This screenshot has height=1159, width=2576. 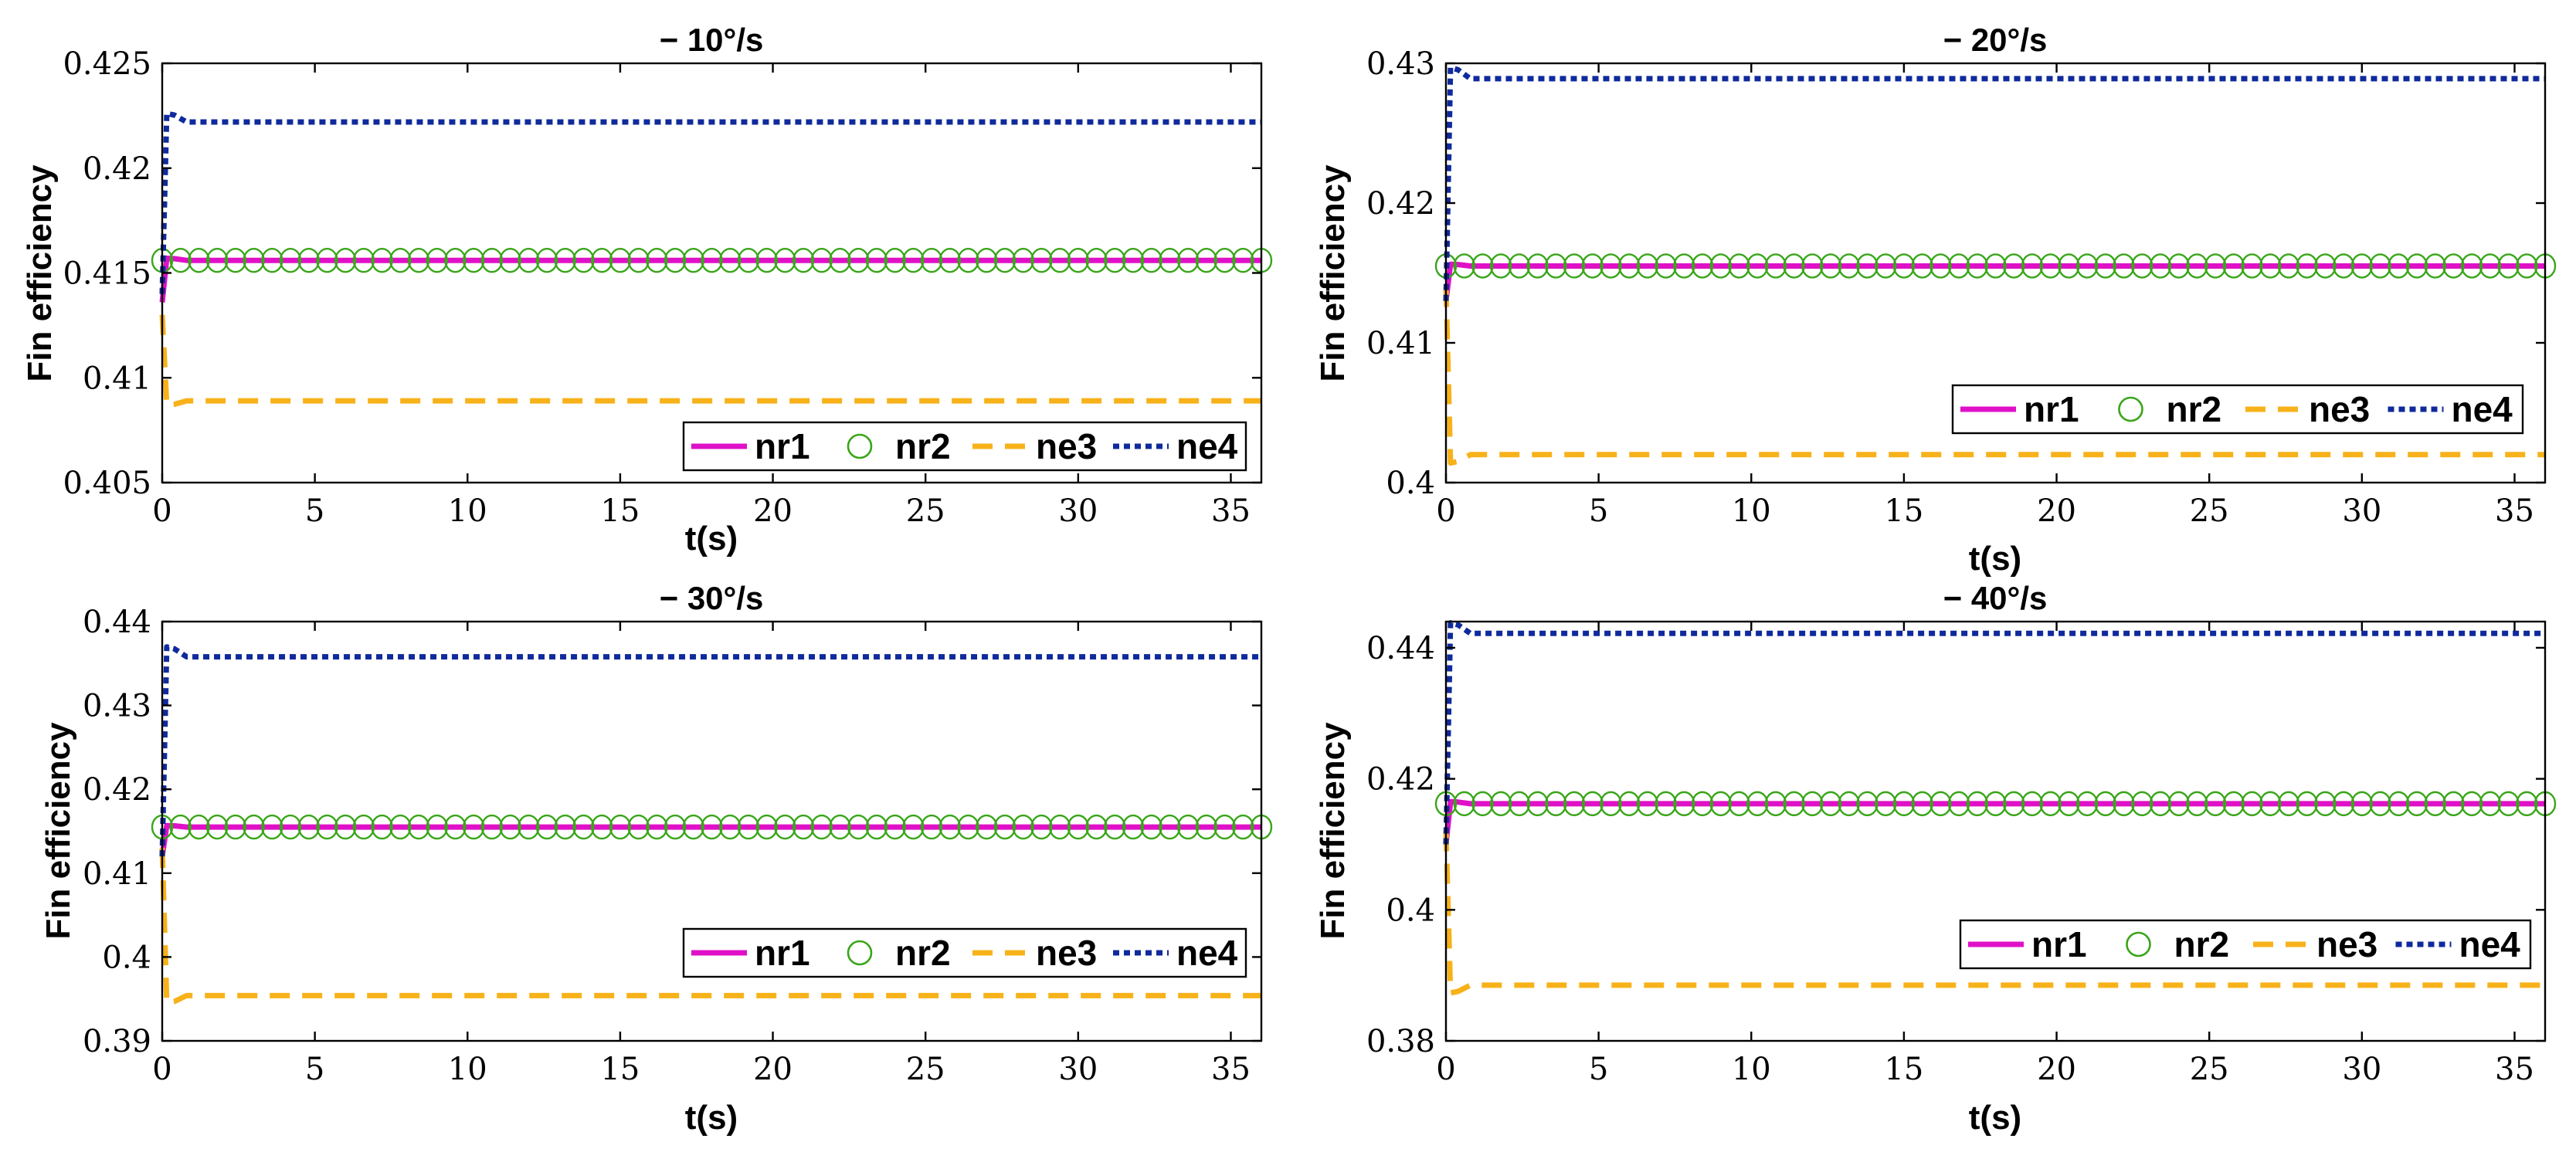 I want to click on x-tick-label: 0, so click(x=161, y=1069).